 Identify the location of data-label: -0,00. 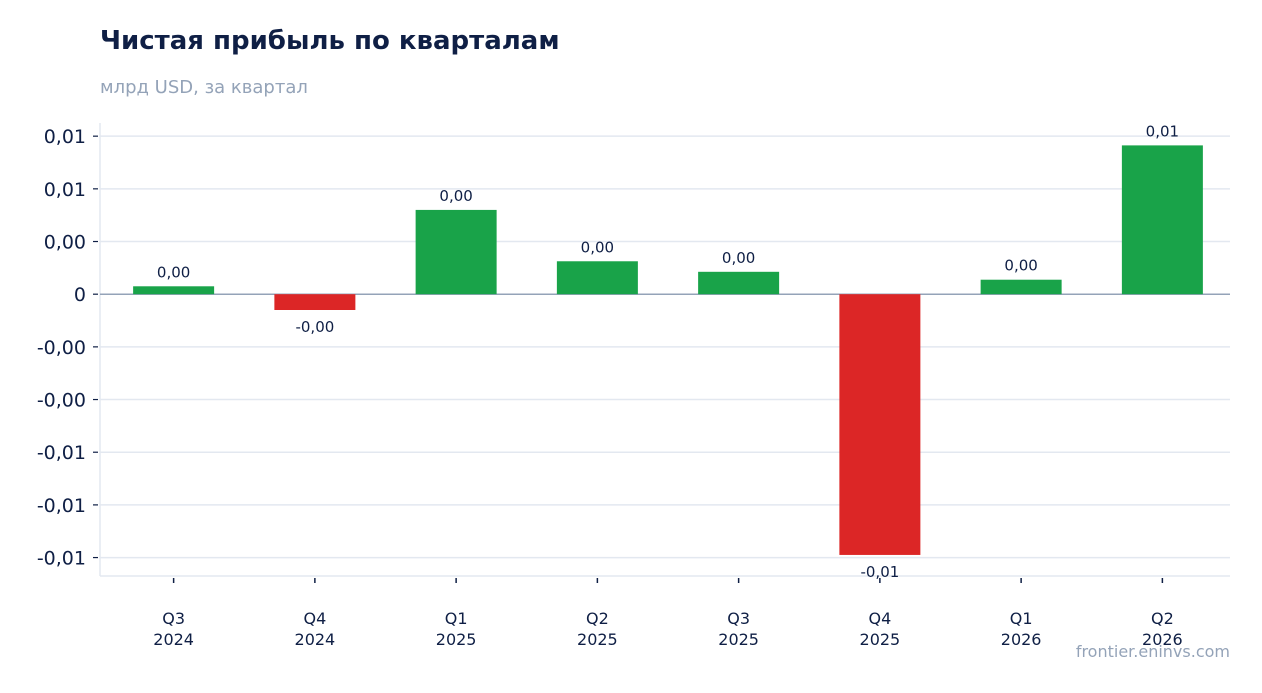
(314, 327).